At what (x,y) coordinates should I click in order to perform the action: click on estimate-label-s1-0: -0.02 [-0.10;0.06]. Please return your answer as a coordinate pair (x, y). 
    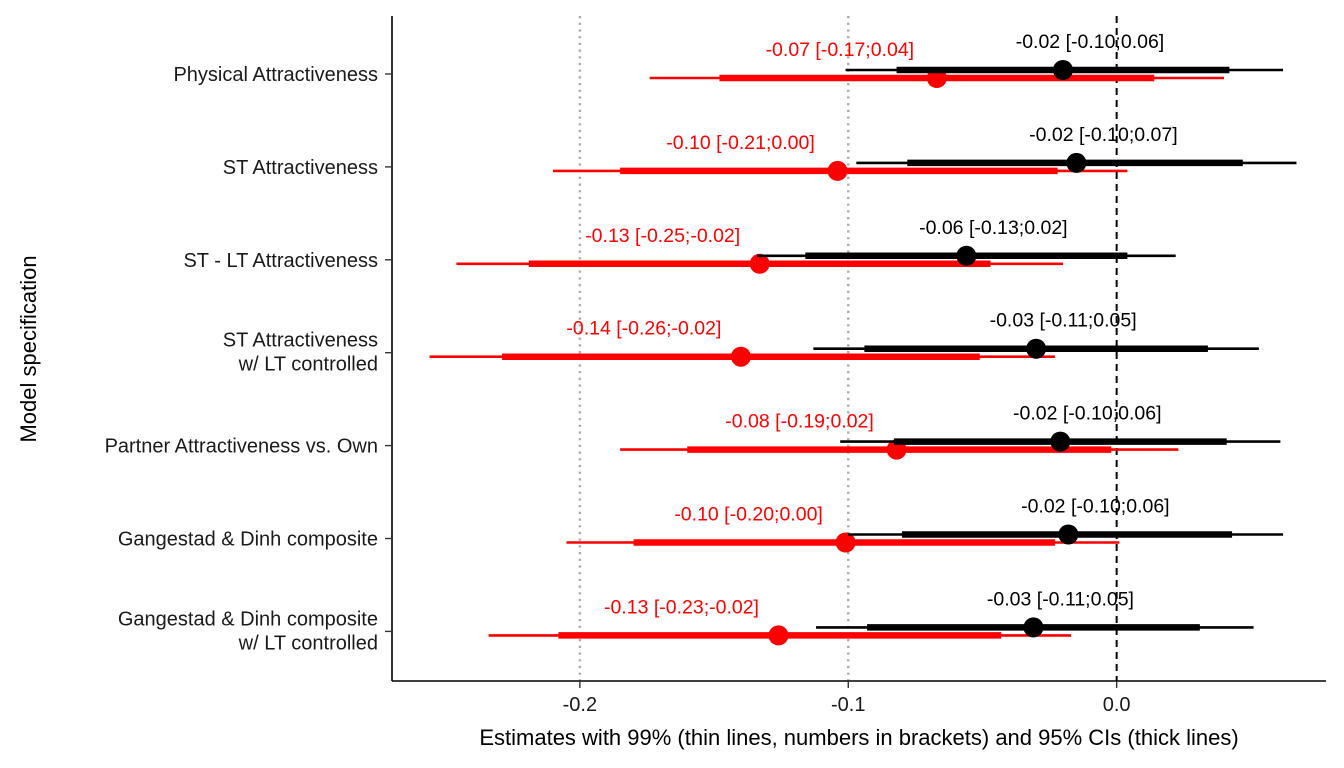
    Looking at the image, I should click on (1090, 42).